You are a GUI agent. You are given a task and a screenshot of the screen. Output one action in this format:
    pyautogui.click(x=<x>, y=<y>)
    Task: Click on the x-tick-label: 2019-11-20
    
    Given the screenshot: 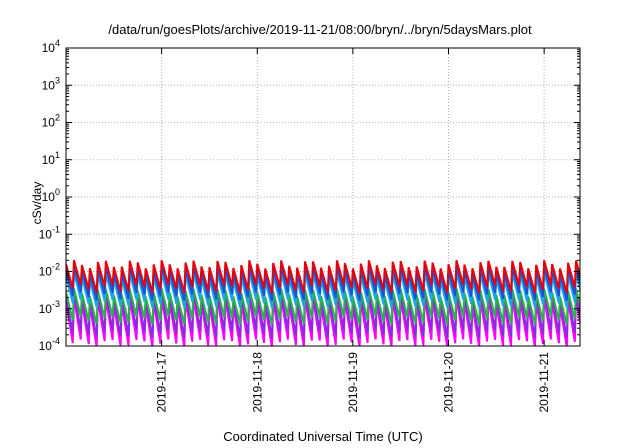 What is the action you would take?
    pyautogui.click(x=449, y=382)
    